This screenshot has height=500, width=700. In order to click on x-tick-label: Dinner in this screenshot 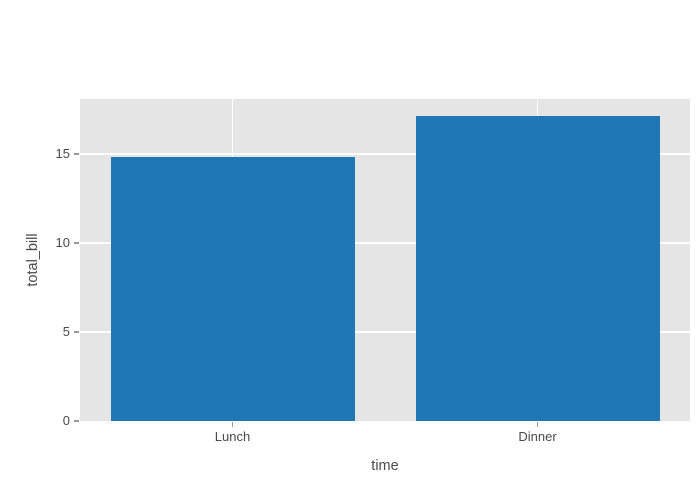, I will do `click(537, 436)`.